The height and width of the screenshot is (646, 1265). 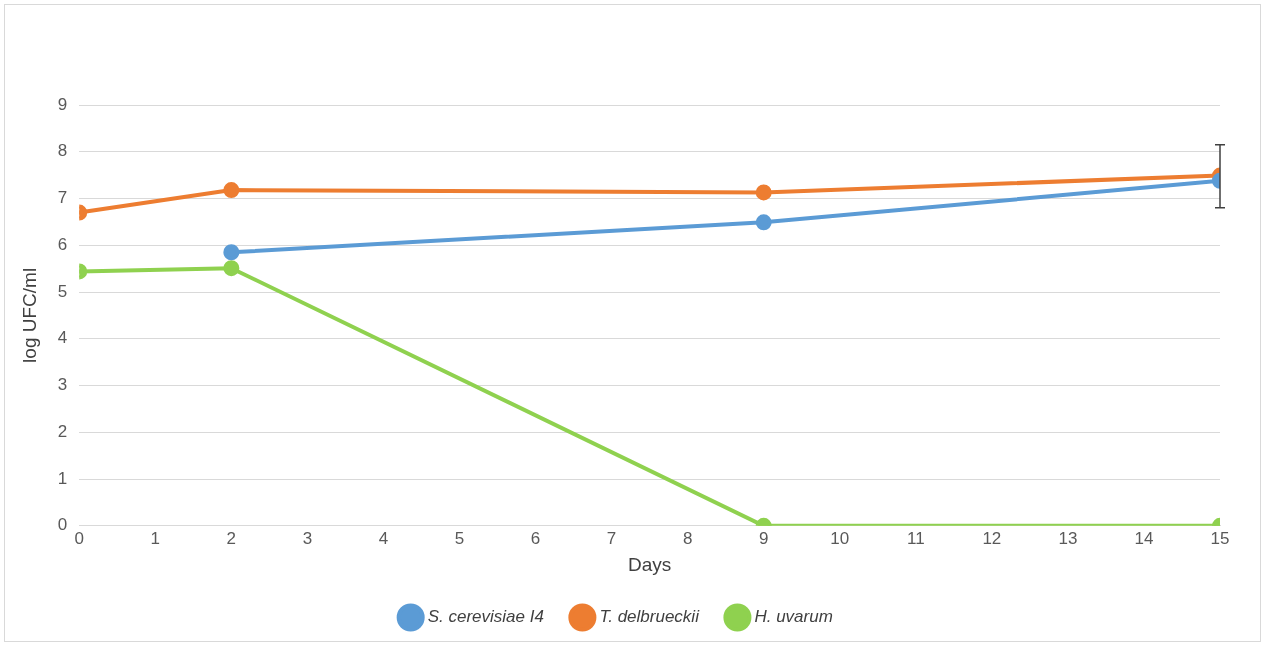 I want to click on x-tick-label: 11, so click(x=915, y=538).